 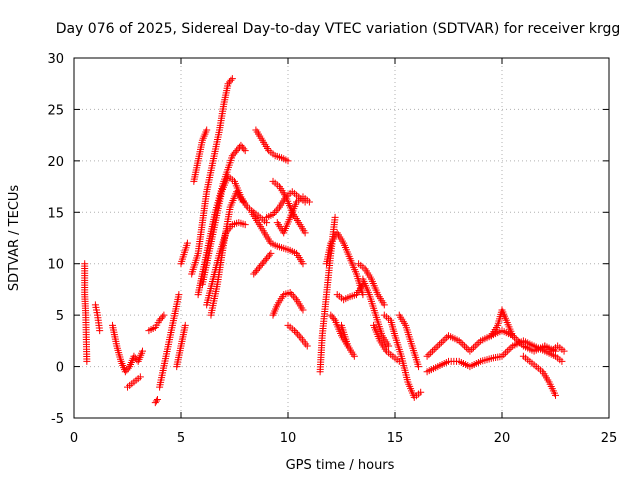 What do you see at coordinates (609, 438) in the screenshot?
I see `x-tick-label: 25` at bounding box center [609, 438].